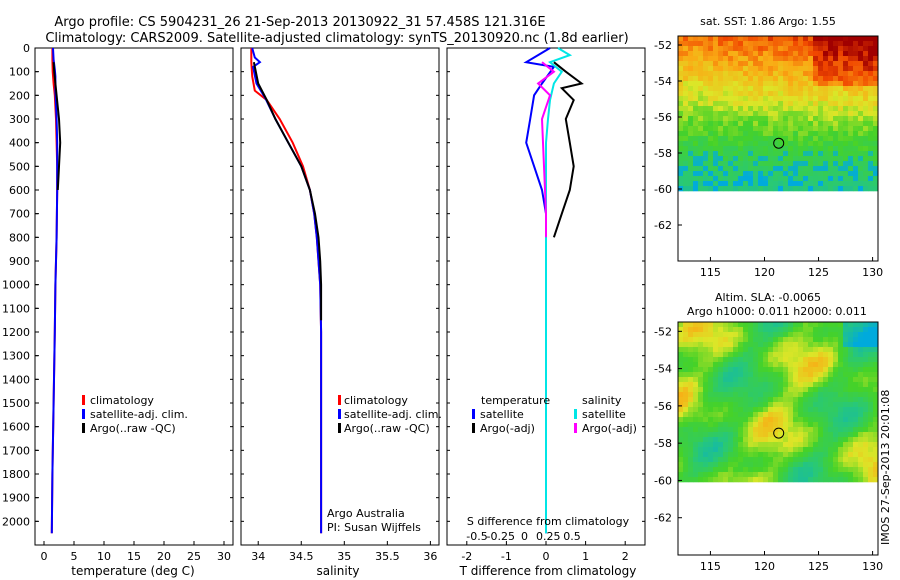  Describe the element at coordinates (575, 414) in the screenshot. I see `legend-swatch-s-satellite` at that location.